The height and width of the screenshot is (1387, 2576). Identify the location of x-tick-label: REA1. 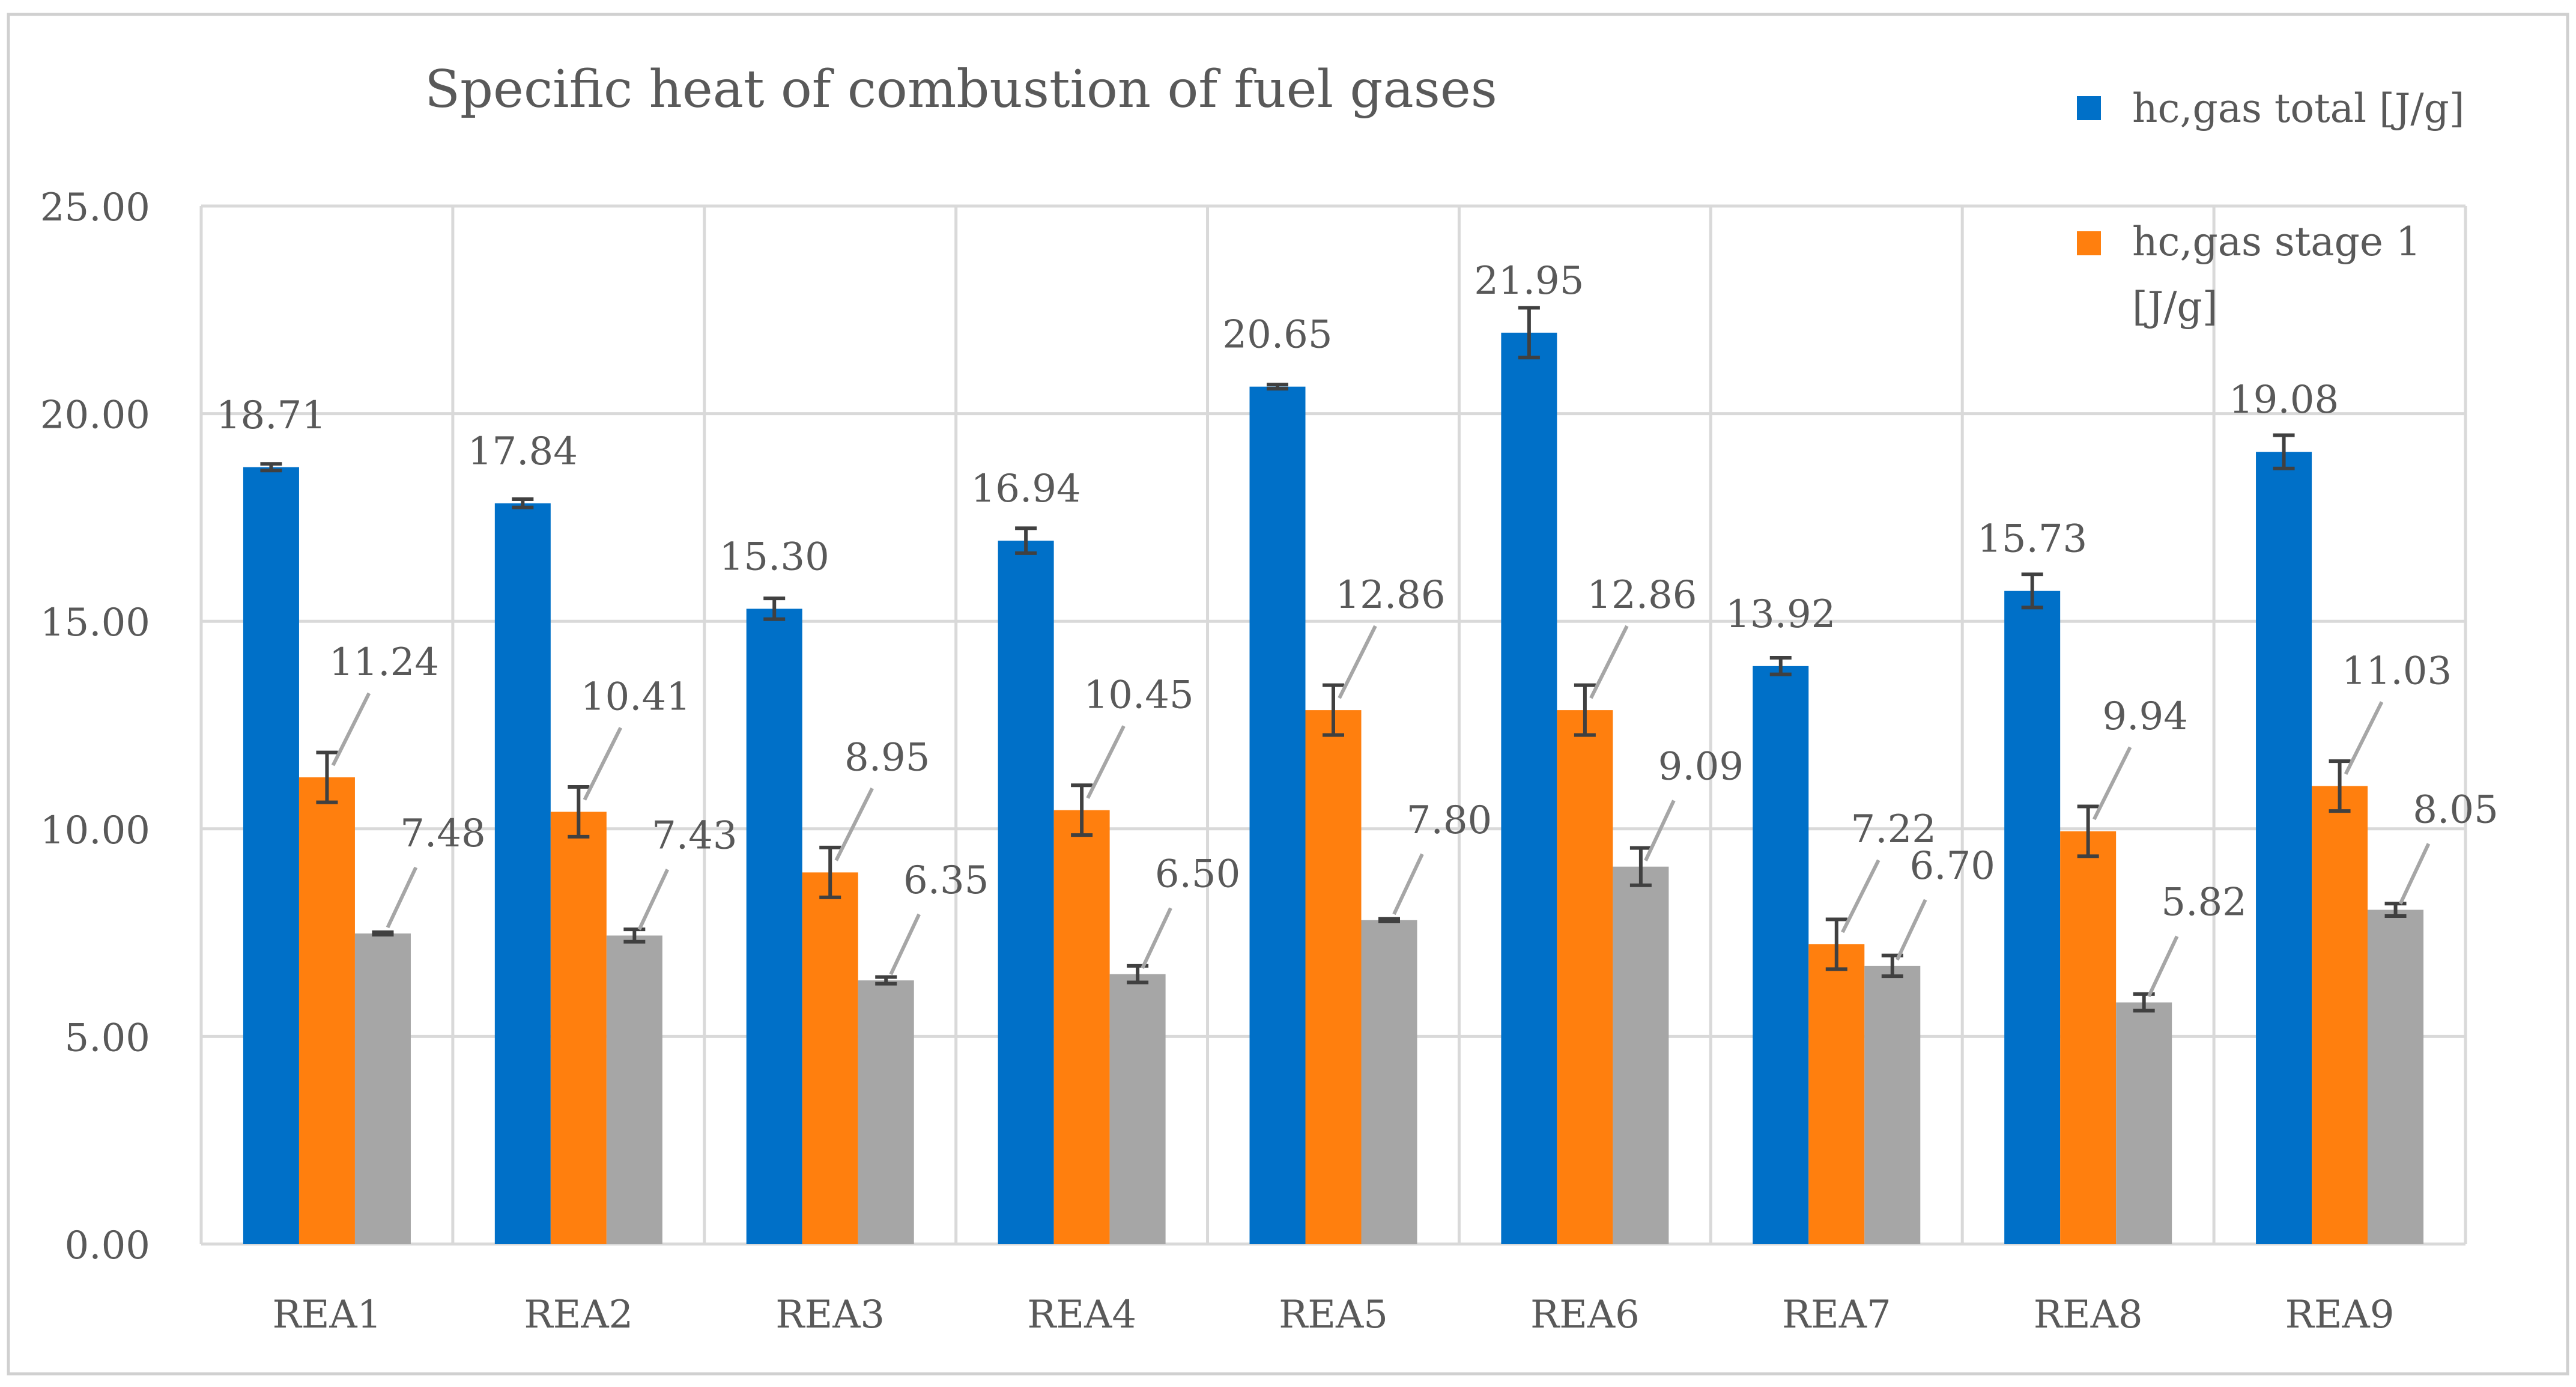
(327, 1315).